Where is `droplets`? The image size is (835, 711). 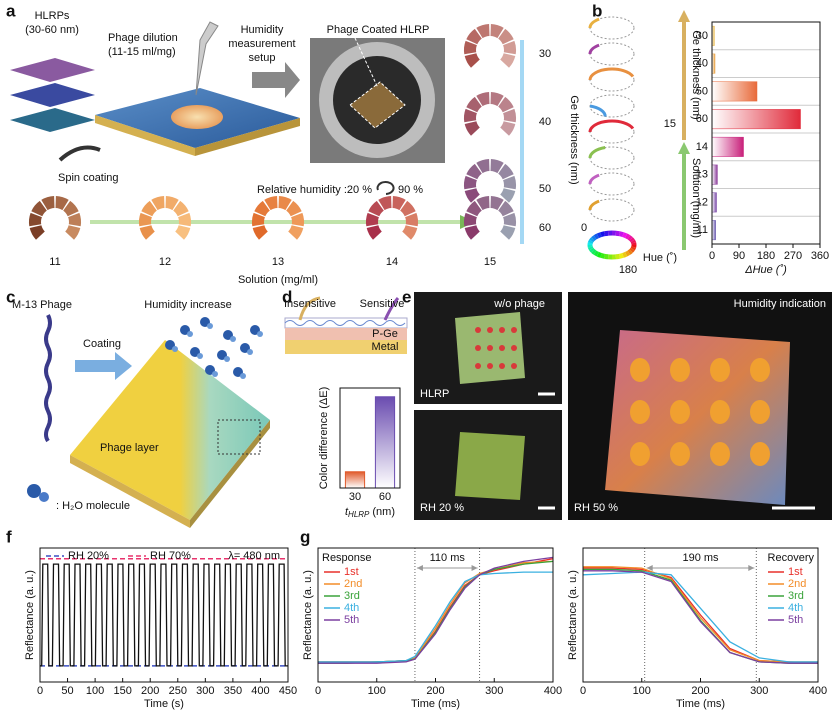
droplets is located at coordinates (622, 396).